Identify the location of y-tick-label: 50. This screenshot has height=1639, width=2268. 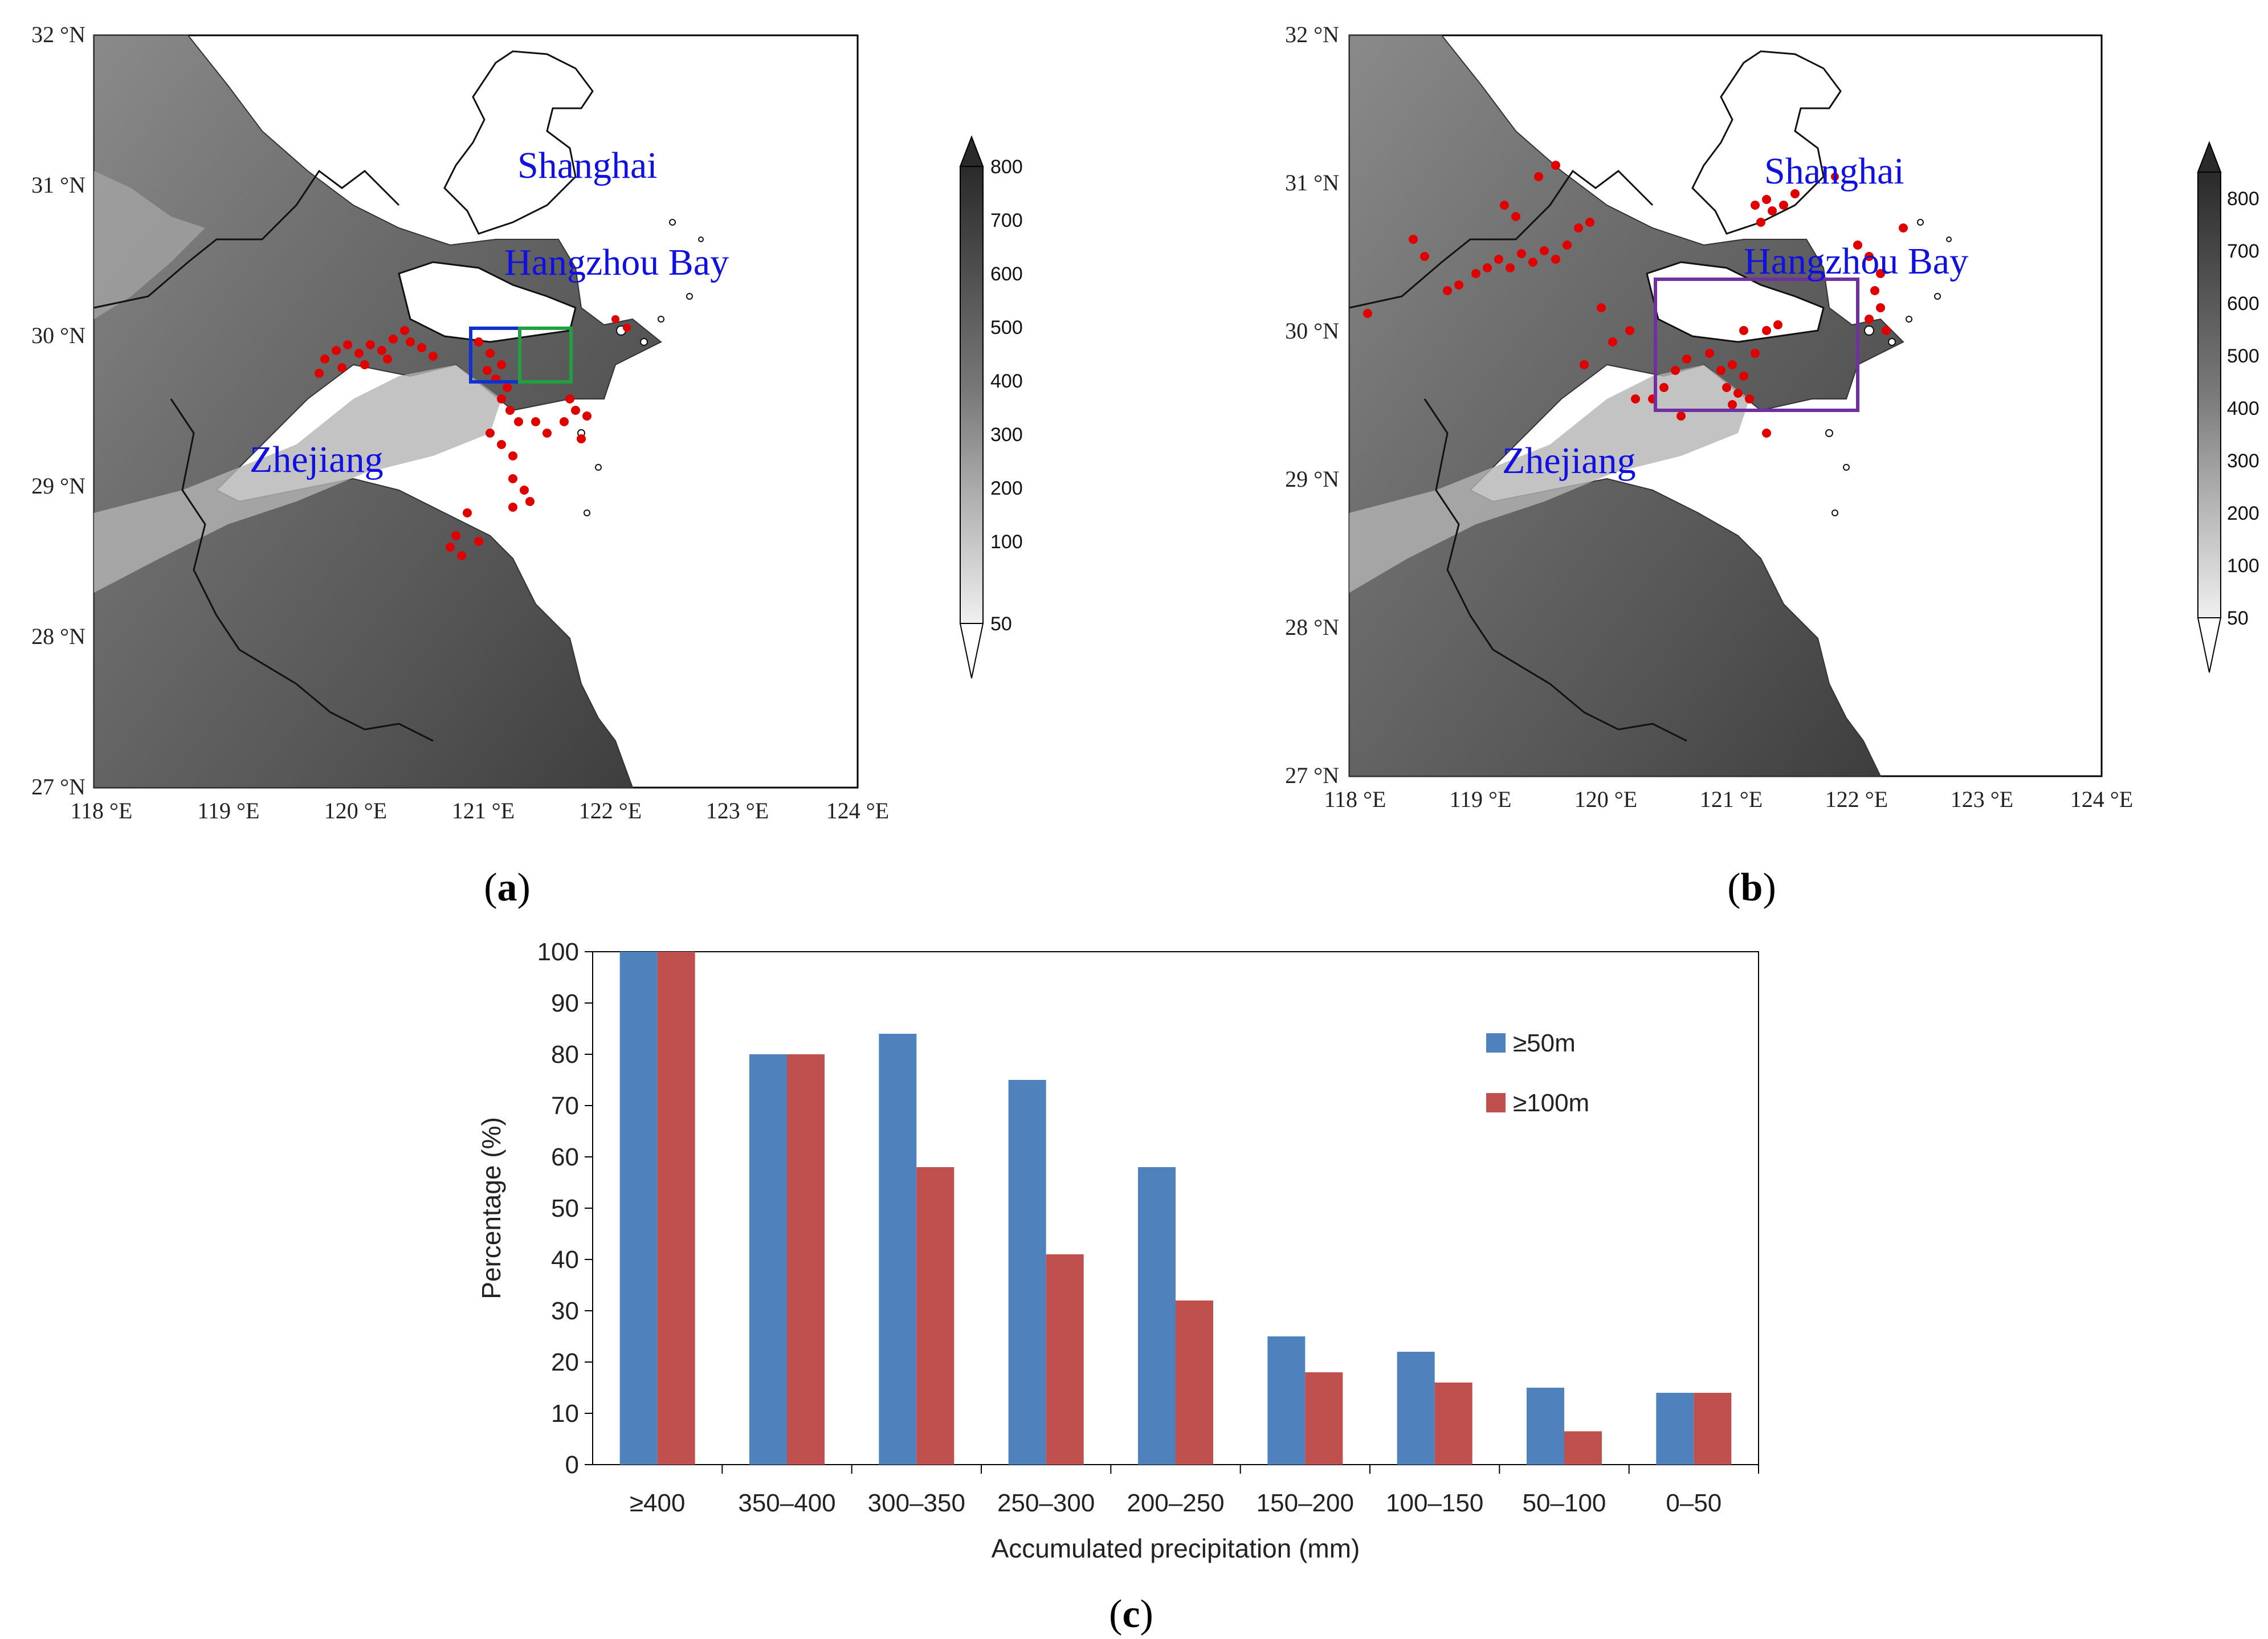
(565, 1208).